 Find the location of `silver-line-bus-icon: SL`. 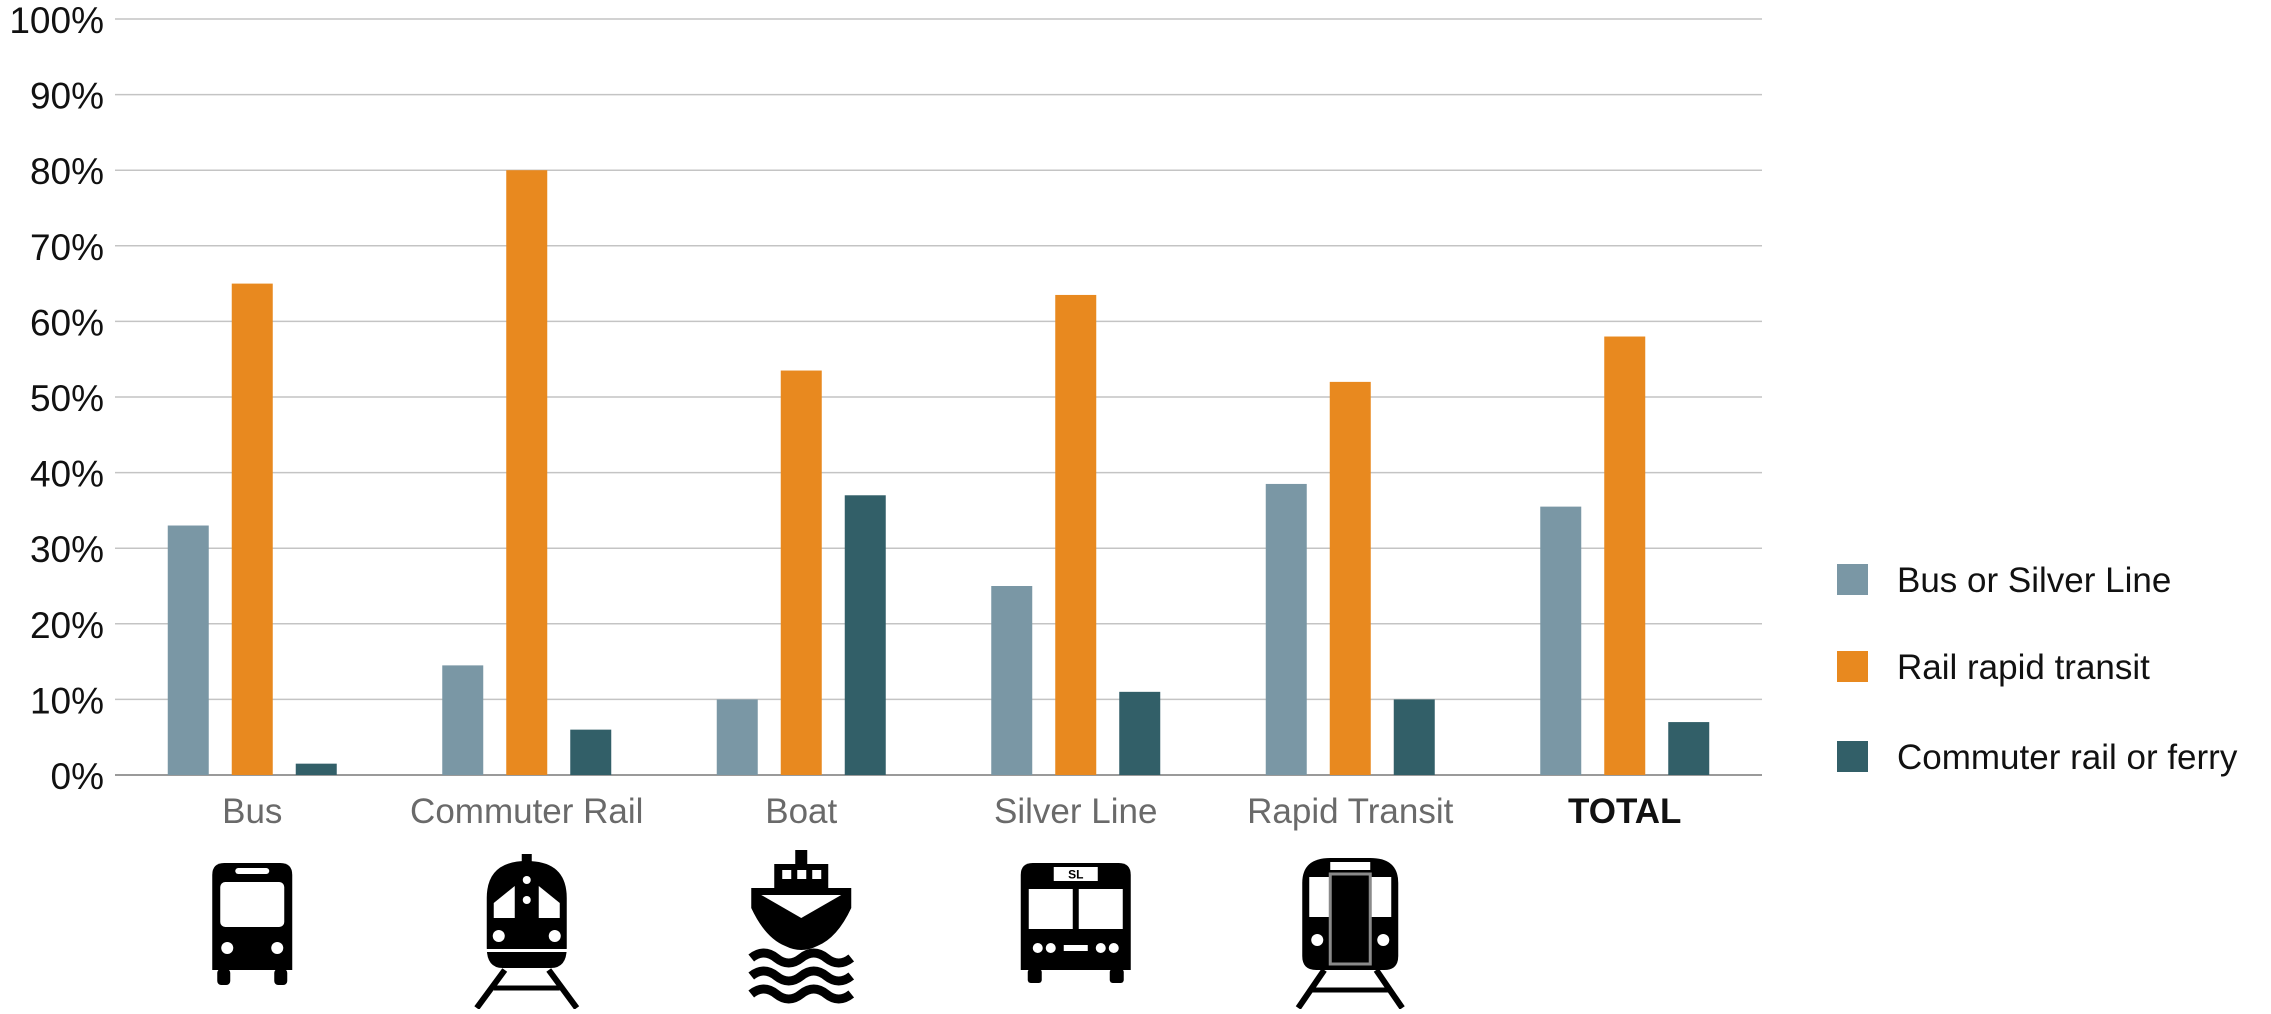

silver-line-bus-icon: SL is located at coordinates (1075, 923).